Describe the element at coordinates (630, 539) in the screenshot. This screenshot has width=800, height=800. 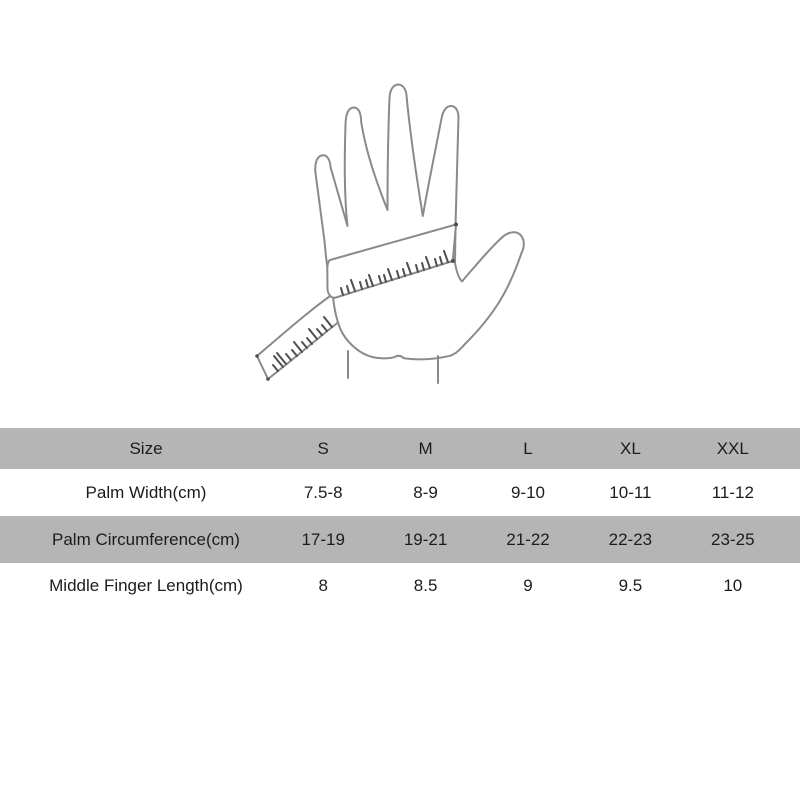
I see `value-palm-circumference-xl: 22-23` at that location.